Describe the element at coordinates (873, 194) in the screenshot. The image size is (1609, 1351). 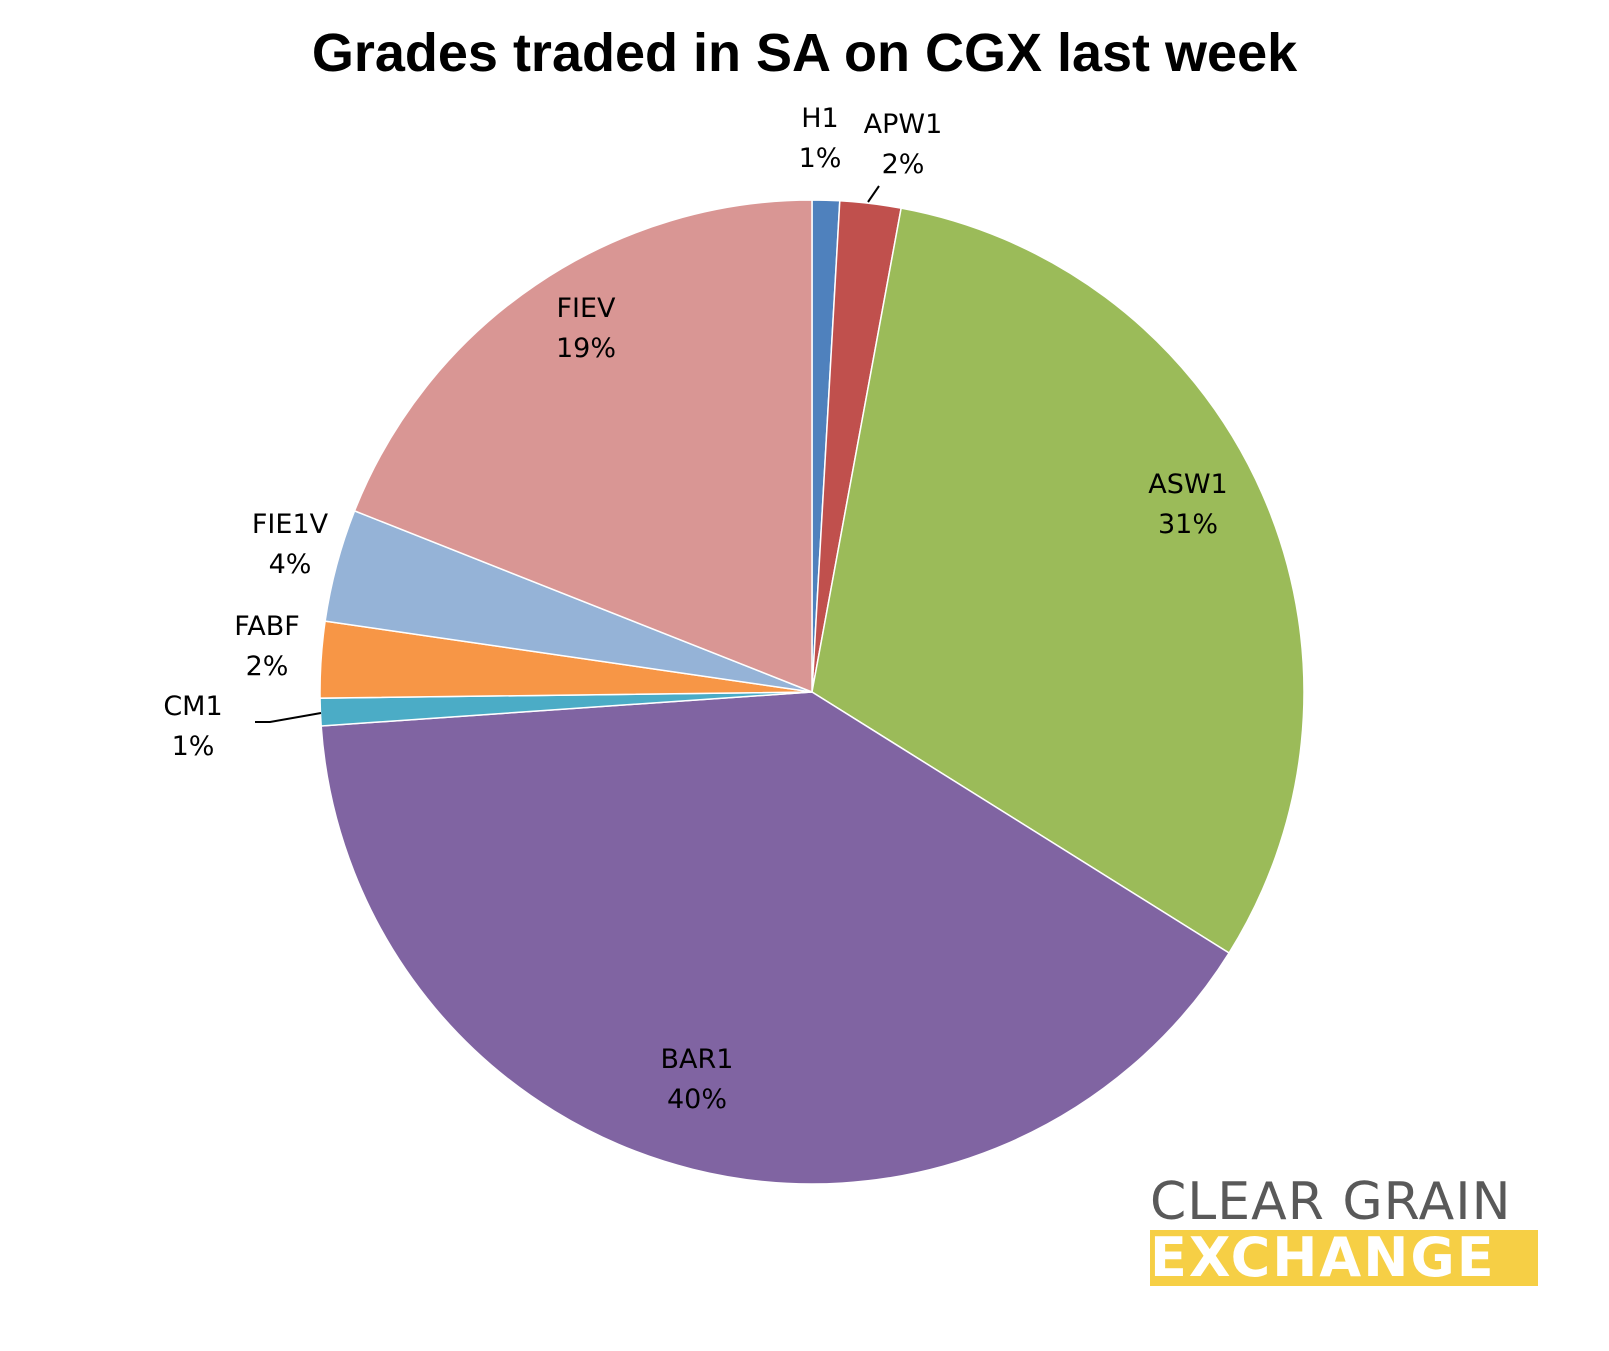
I see `leader-line-apw1` at that location.